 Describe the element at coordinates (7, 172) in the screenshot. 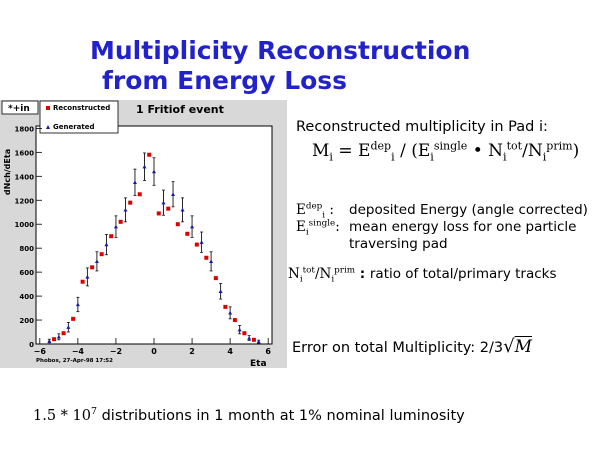

I see `y-axis-label: dNch/dEta` at that location.